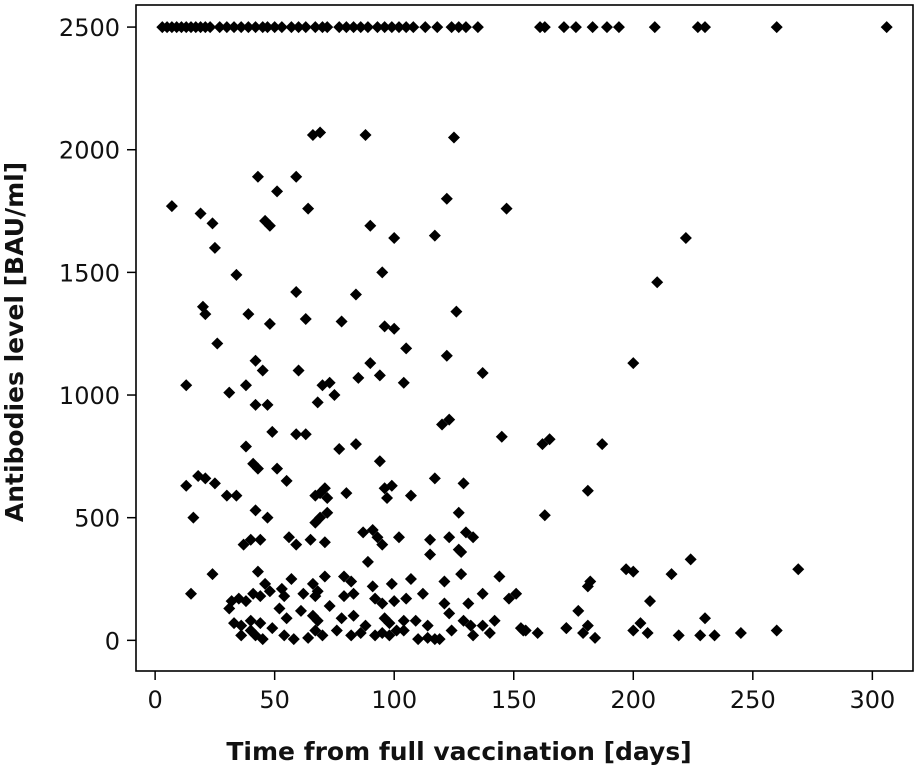 The height and width of the screenshot is (771, 915). What do you see at coordinates (89, 28) in the screenshot?
I see `y-tick-label: 2500` at bounding box center [89, 28].